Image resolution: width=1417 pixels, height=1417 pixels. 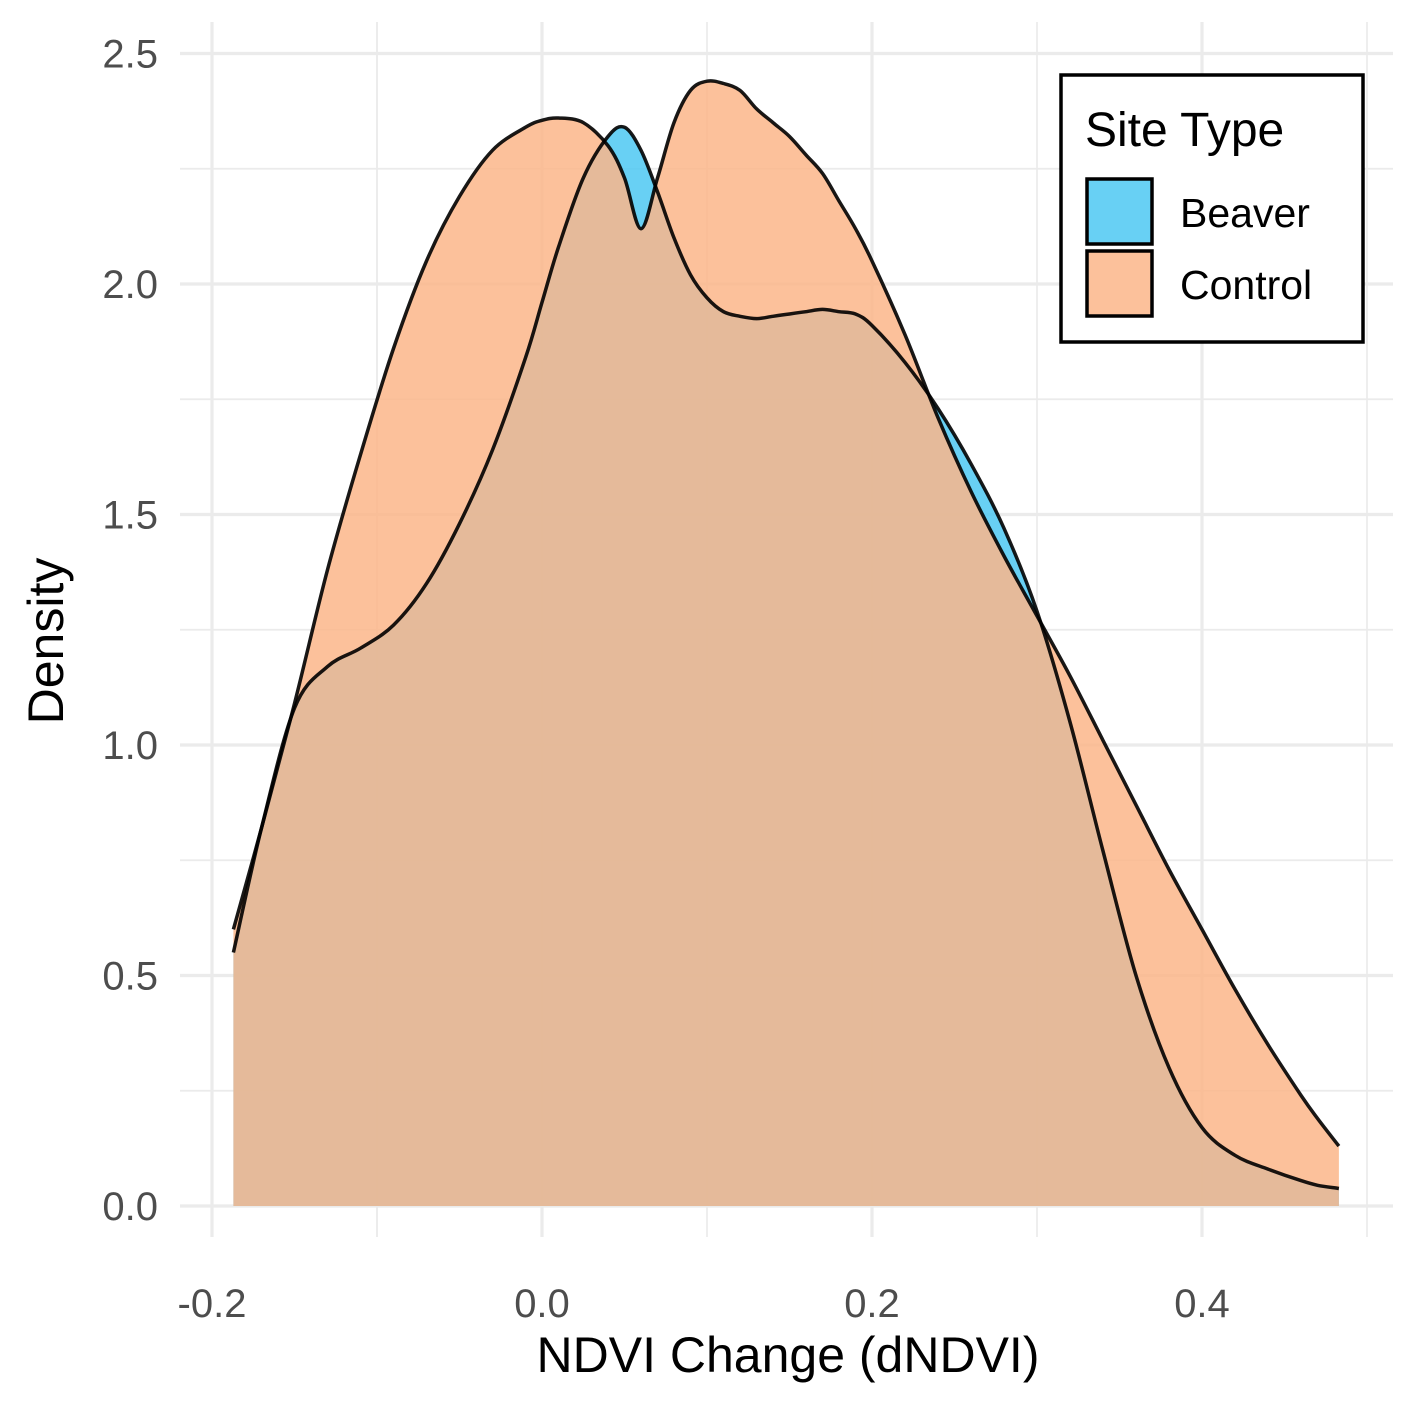 I want to click on legend-label-control: Control, so click(x=1246, y=285).